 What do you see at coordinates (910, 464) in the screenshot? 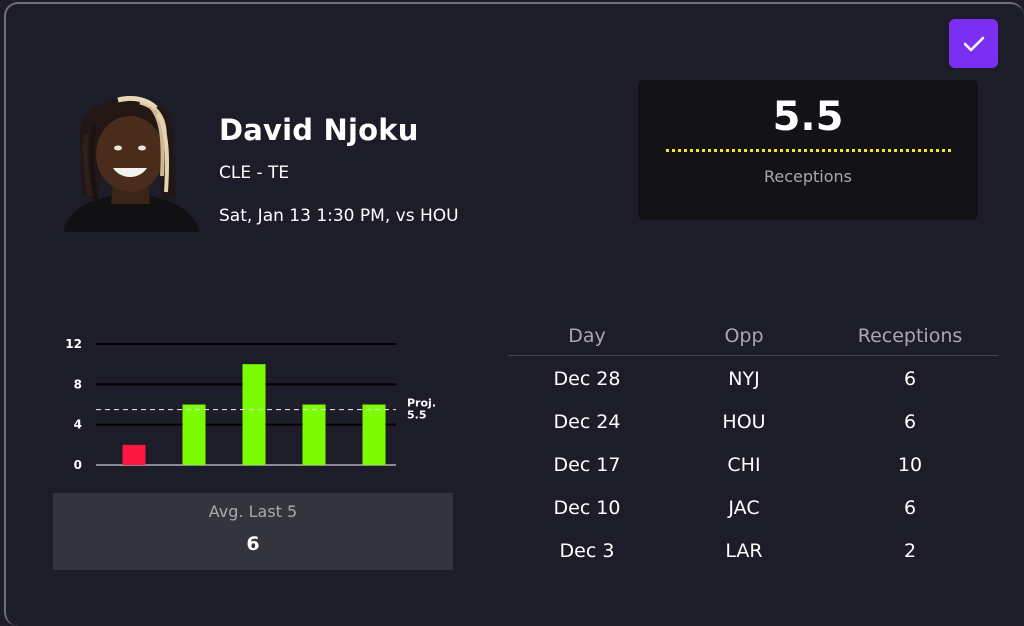
I see `cell-receptions: 10` at bounding box center [910, 464].